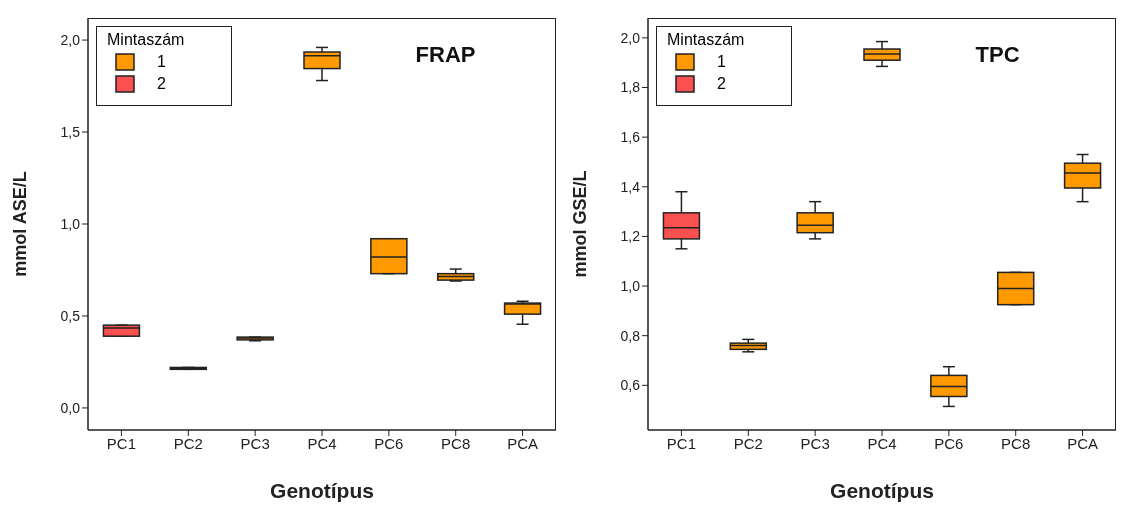 This screenshot has width=1142, height=516. I want to click on y-tick-label: 0,5, so click(70, 315).